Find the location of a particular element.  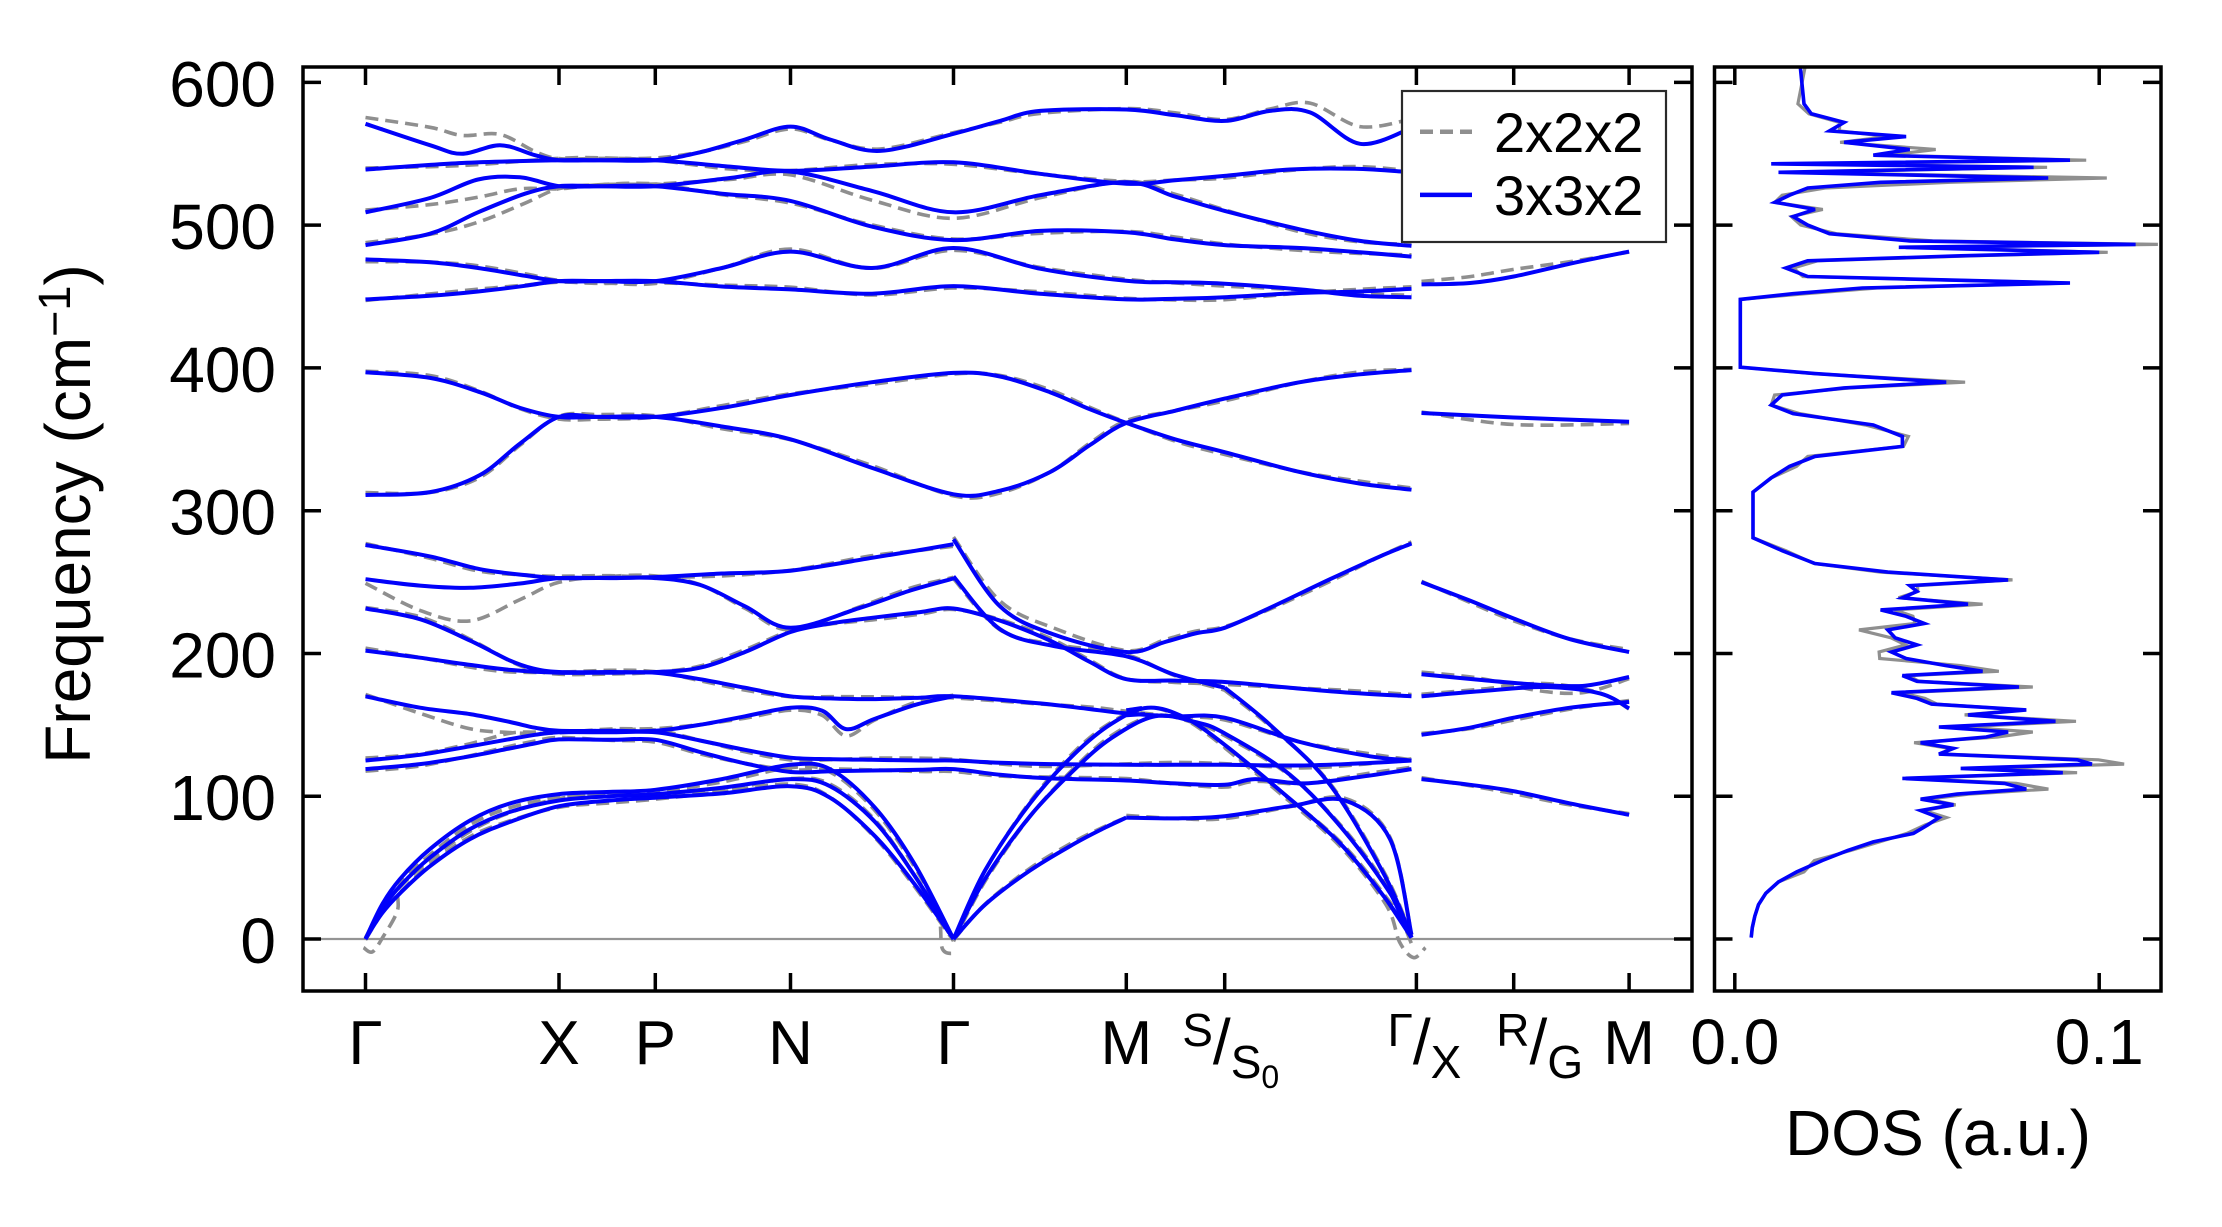

svg-text: 2x2x2 is located at coordinates (1568, 132).